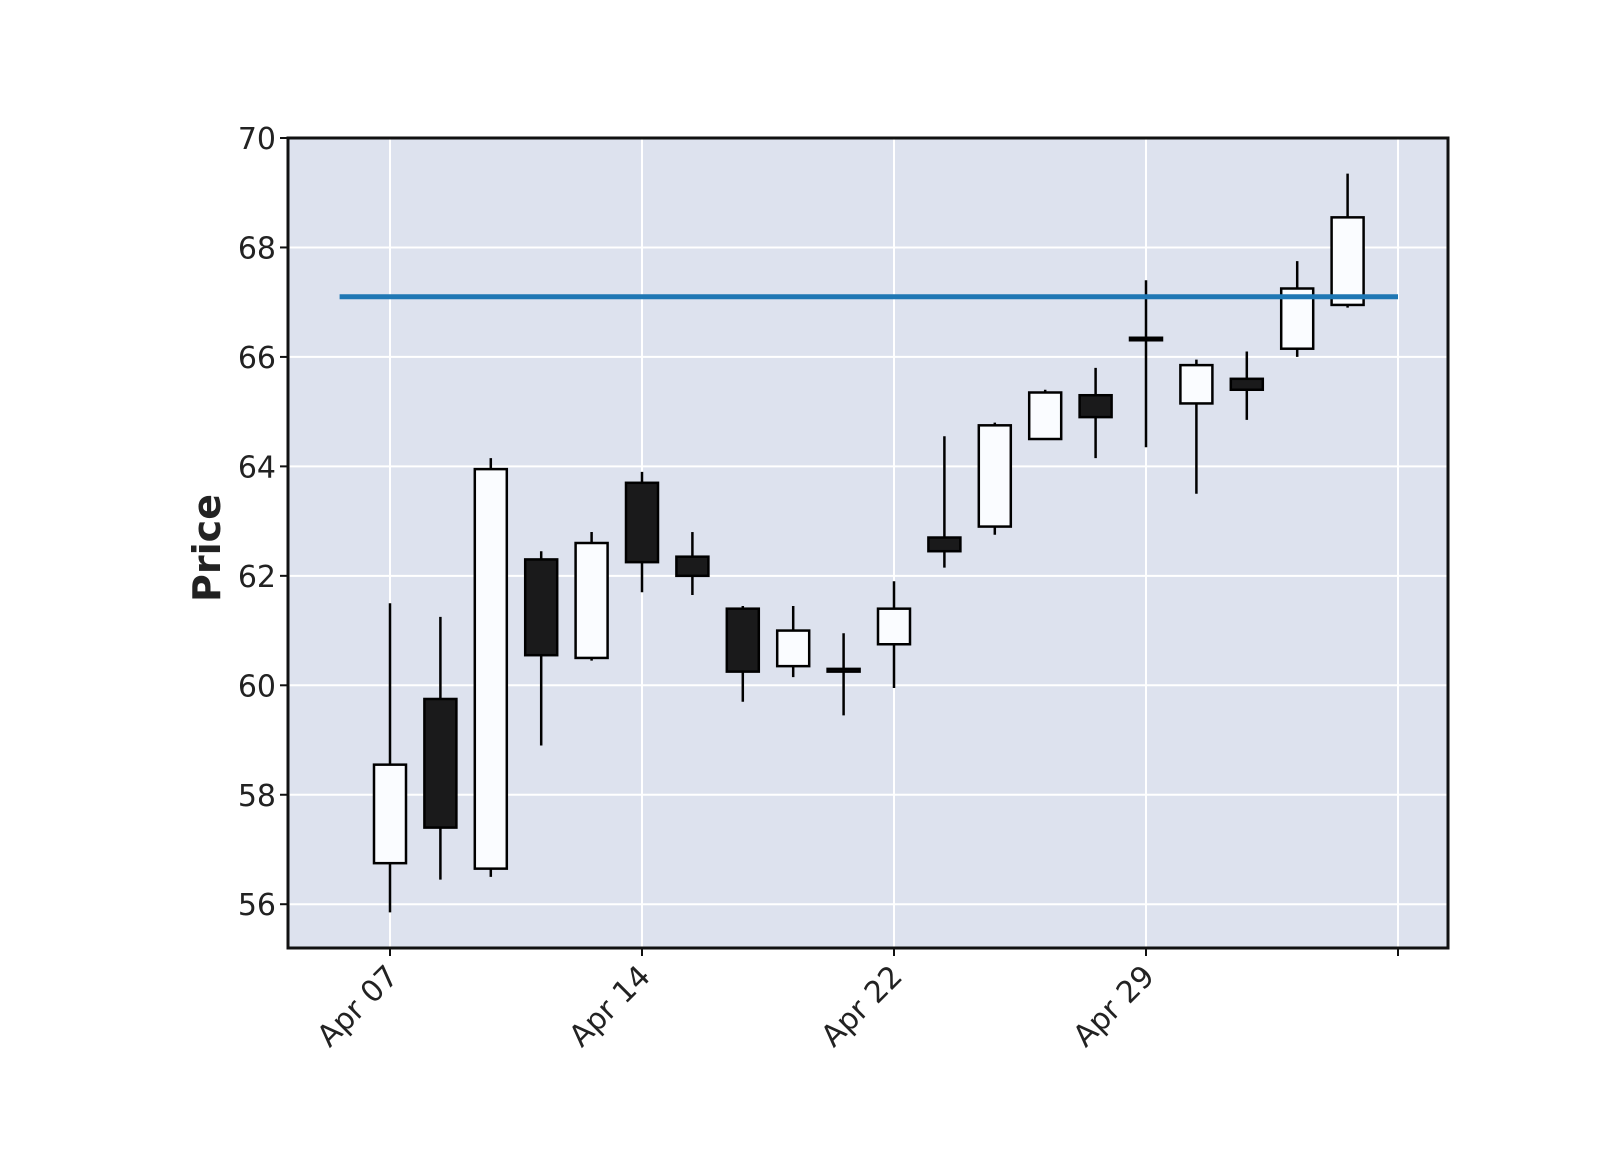  I want to click on x-axis-ticks: Apr 07 Apr 14 Apr 22 Apr 29, so click(854, 1001).